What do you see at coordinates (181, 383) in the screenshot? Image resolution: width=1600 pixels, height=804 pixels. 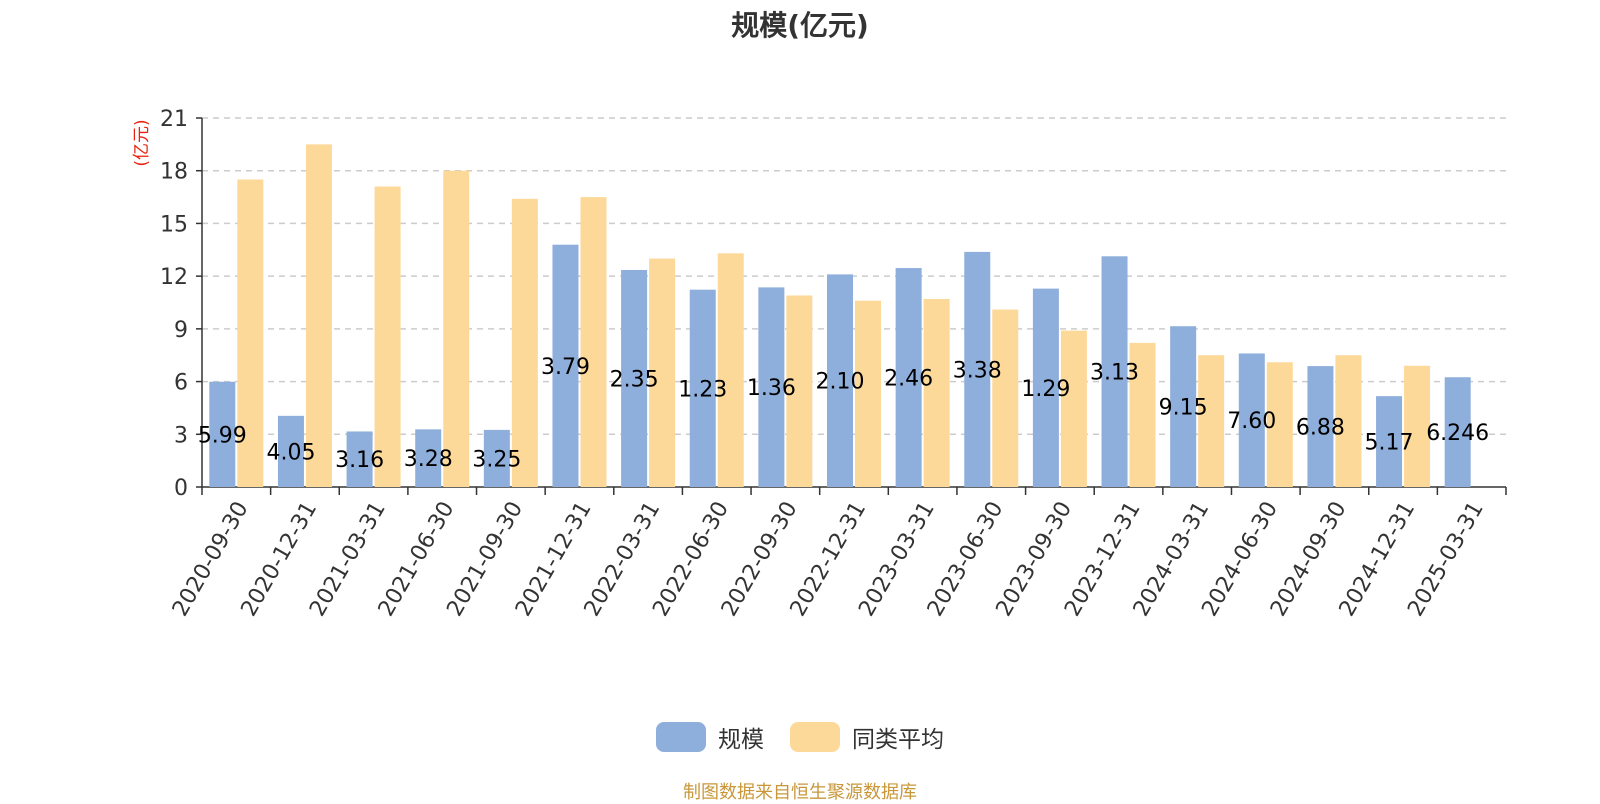 I see `y-tick-label: 6` at bounding box center [181, 383].